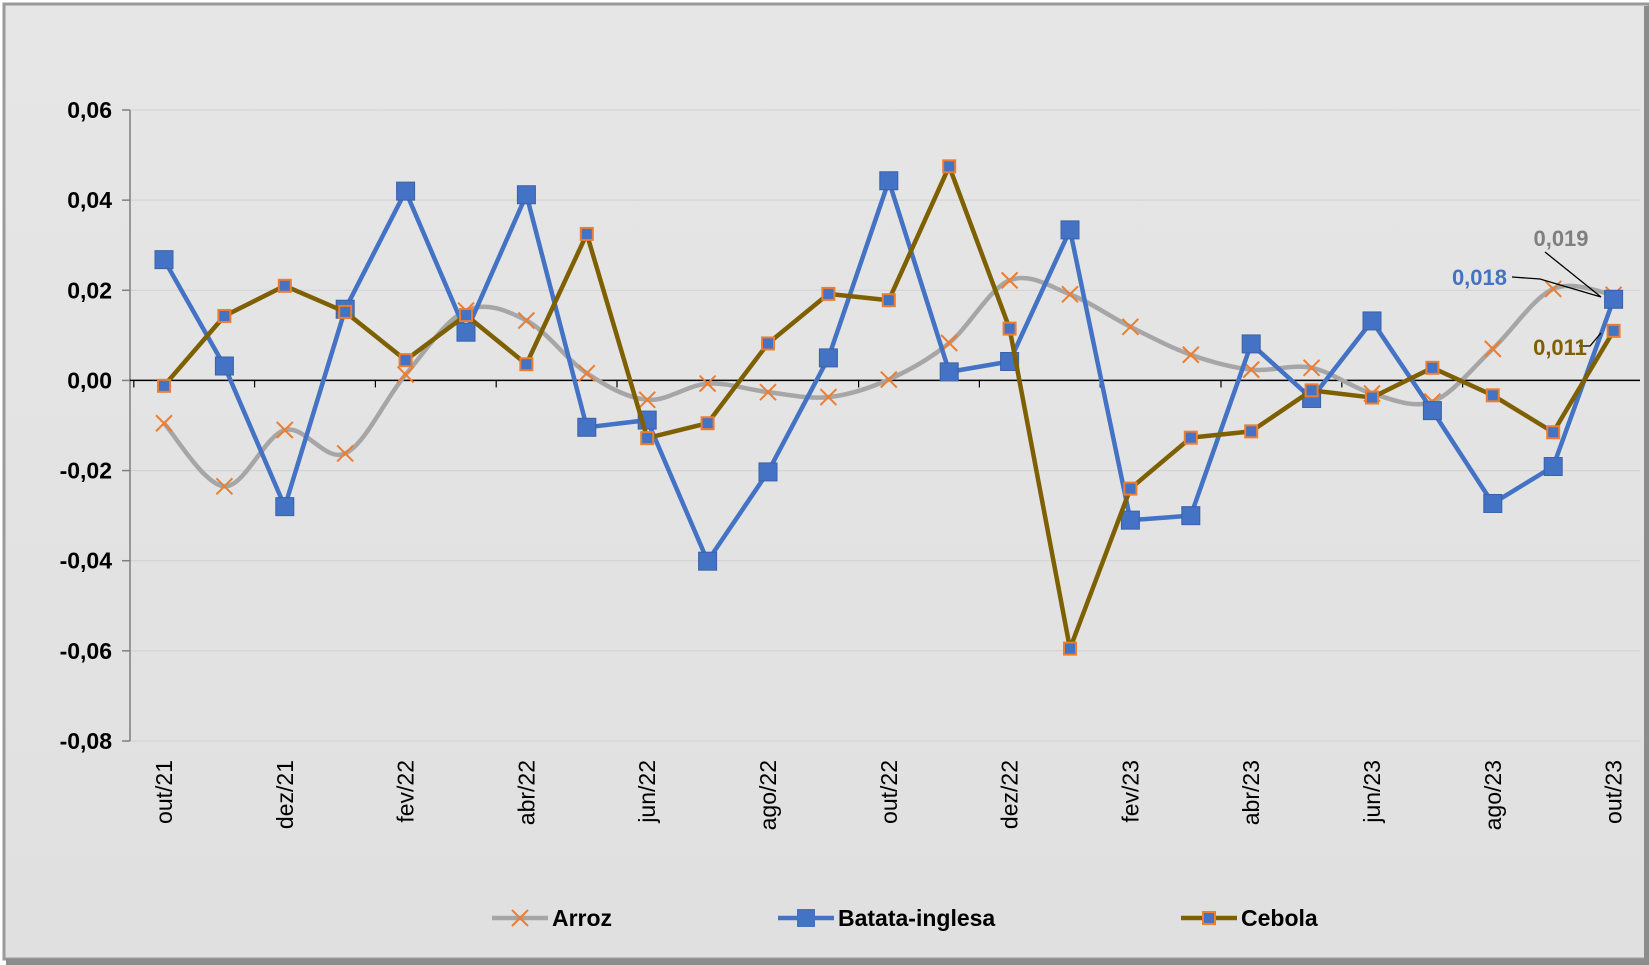 This screenshot has height=965, width=1649. What do you see at coordinates (1279, 918) in the screenshot?
I see `legend-label: Cebola` at bounding box center [1279, 918].